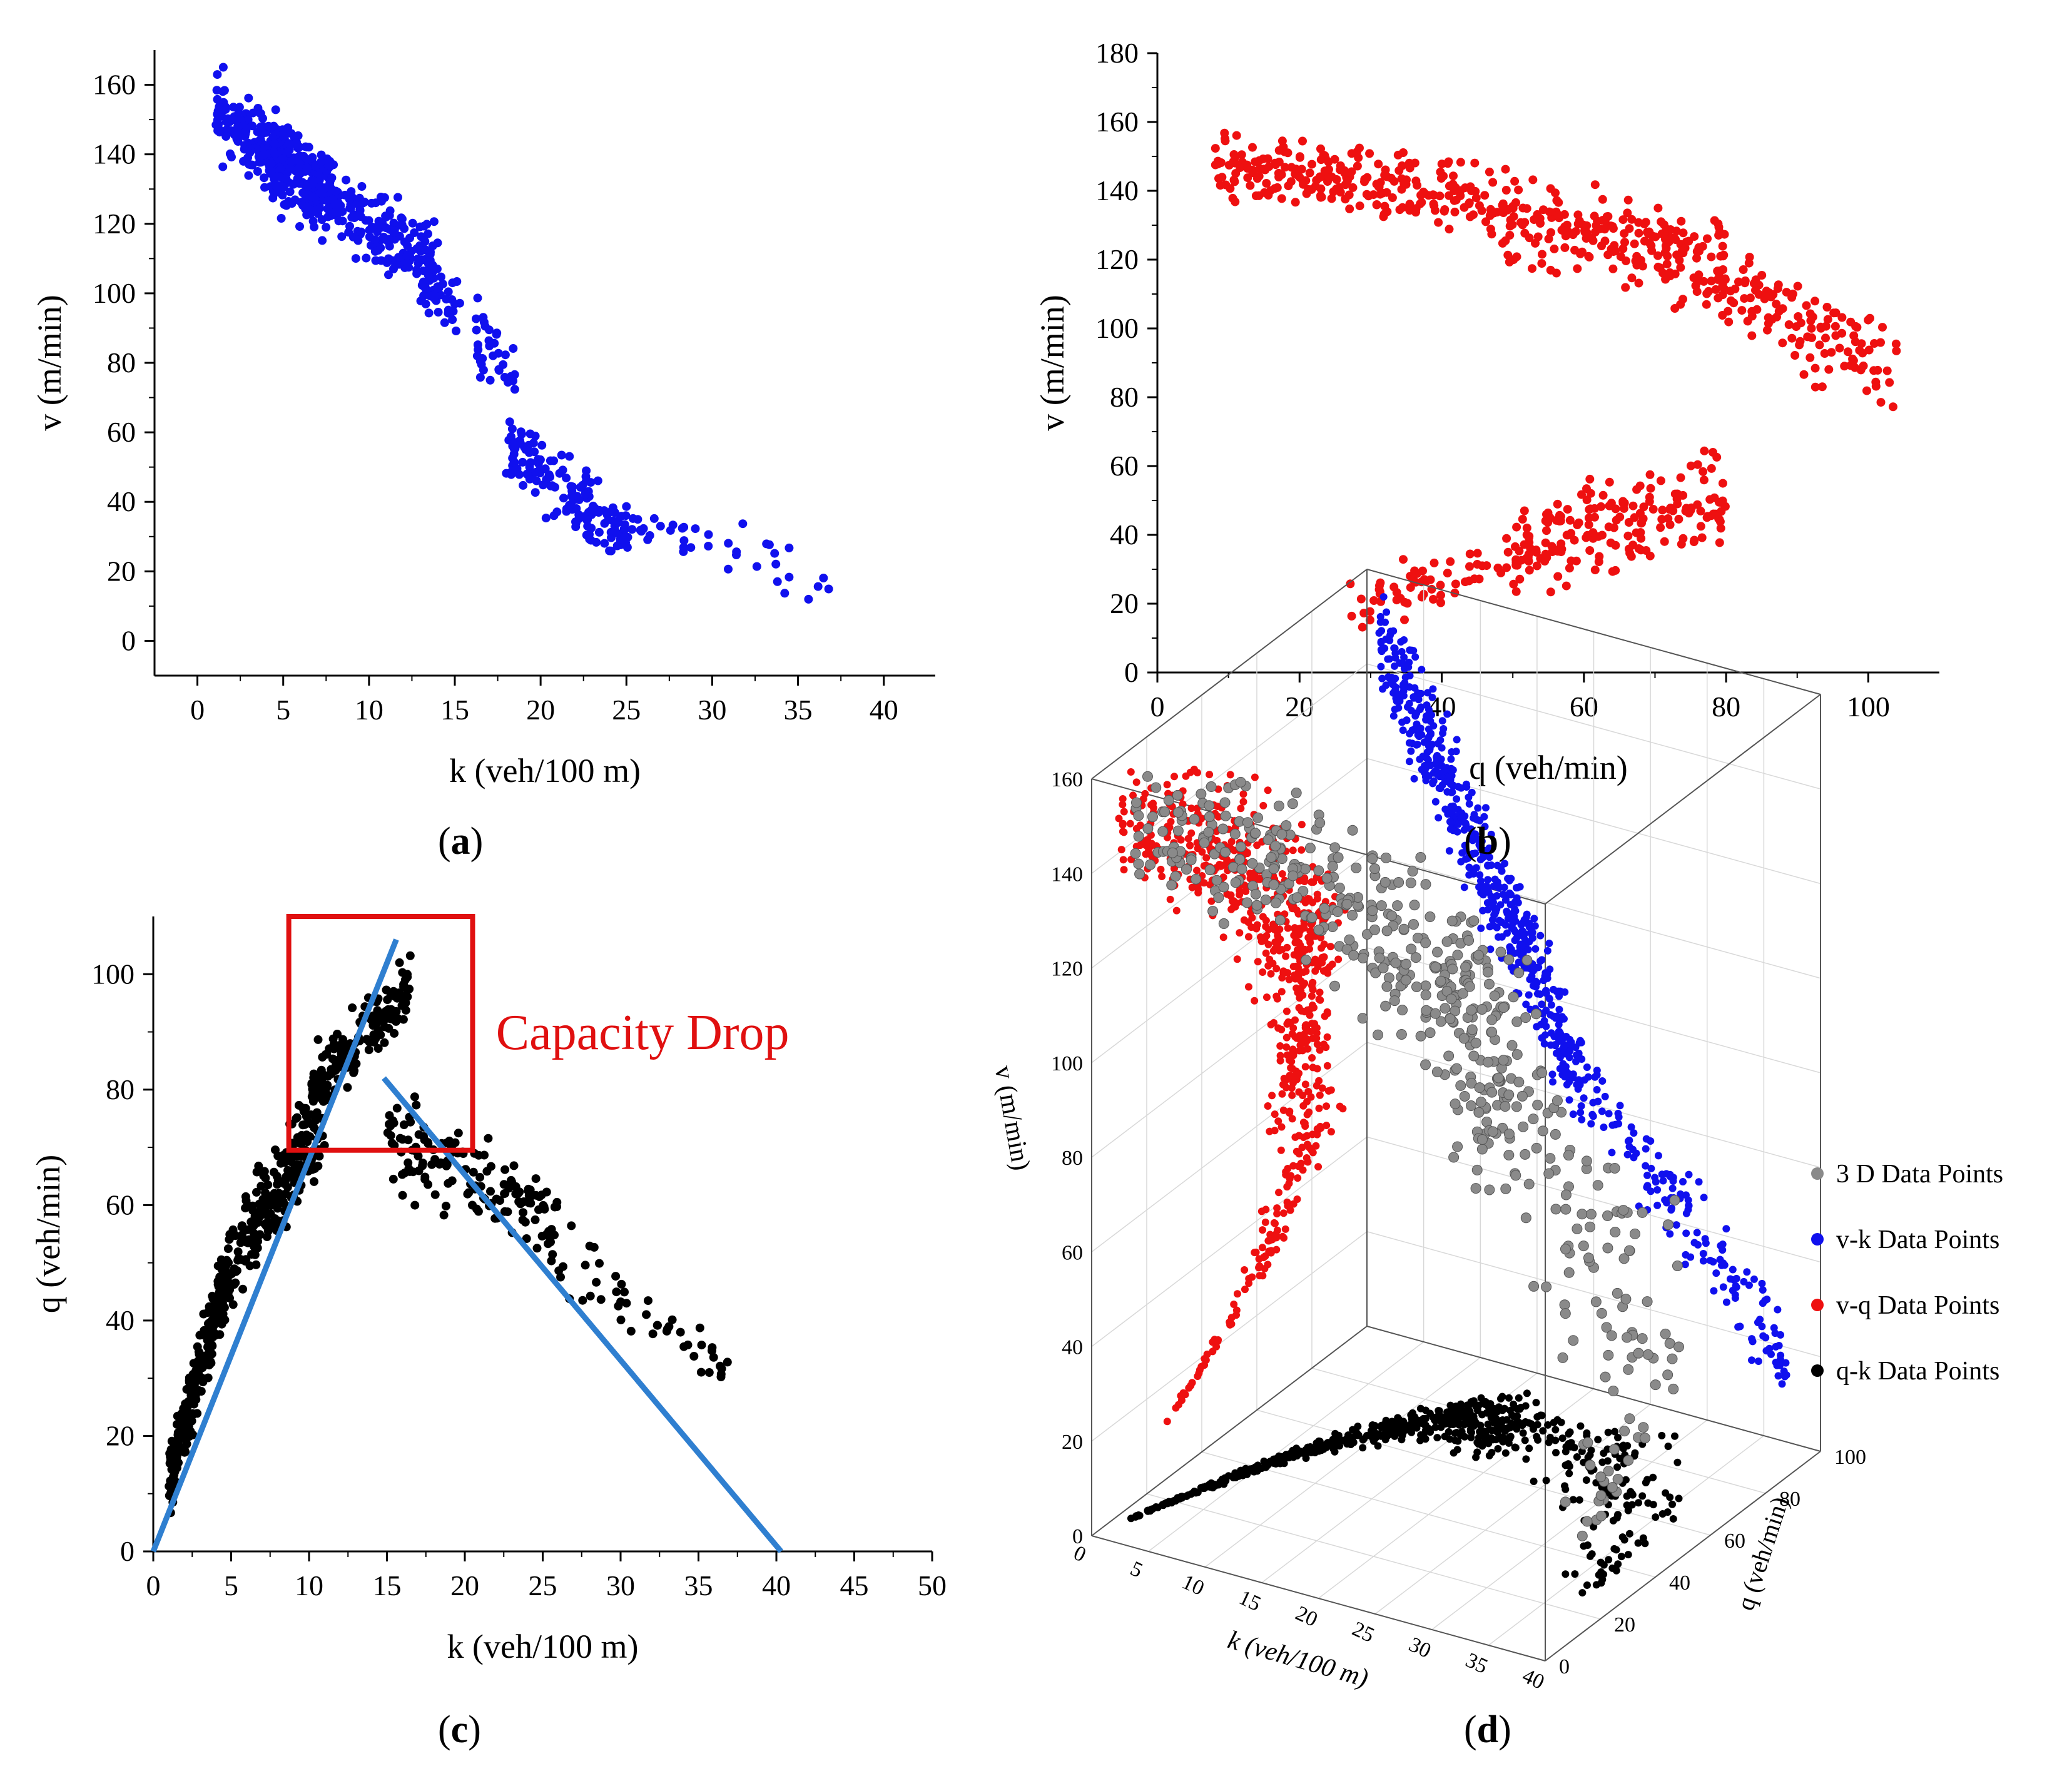 The width and height of the screenshot is (2072, 1781). I want to click on y-tick-label: 20, so click(121, 571).